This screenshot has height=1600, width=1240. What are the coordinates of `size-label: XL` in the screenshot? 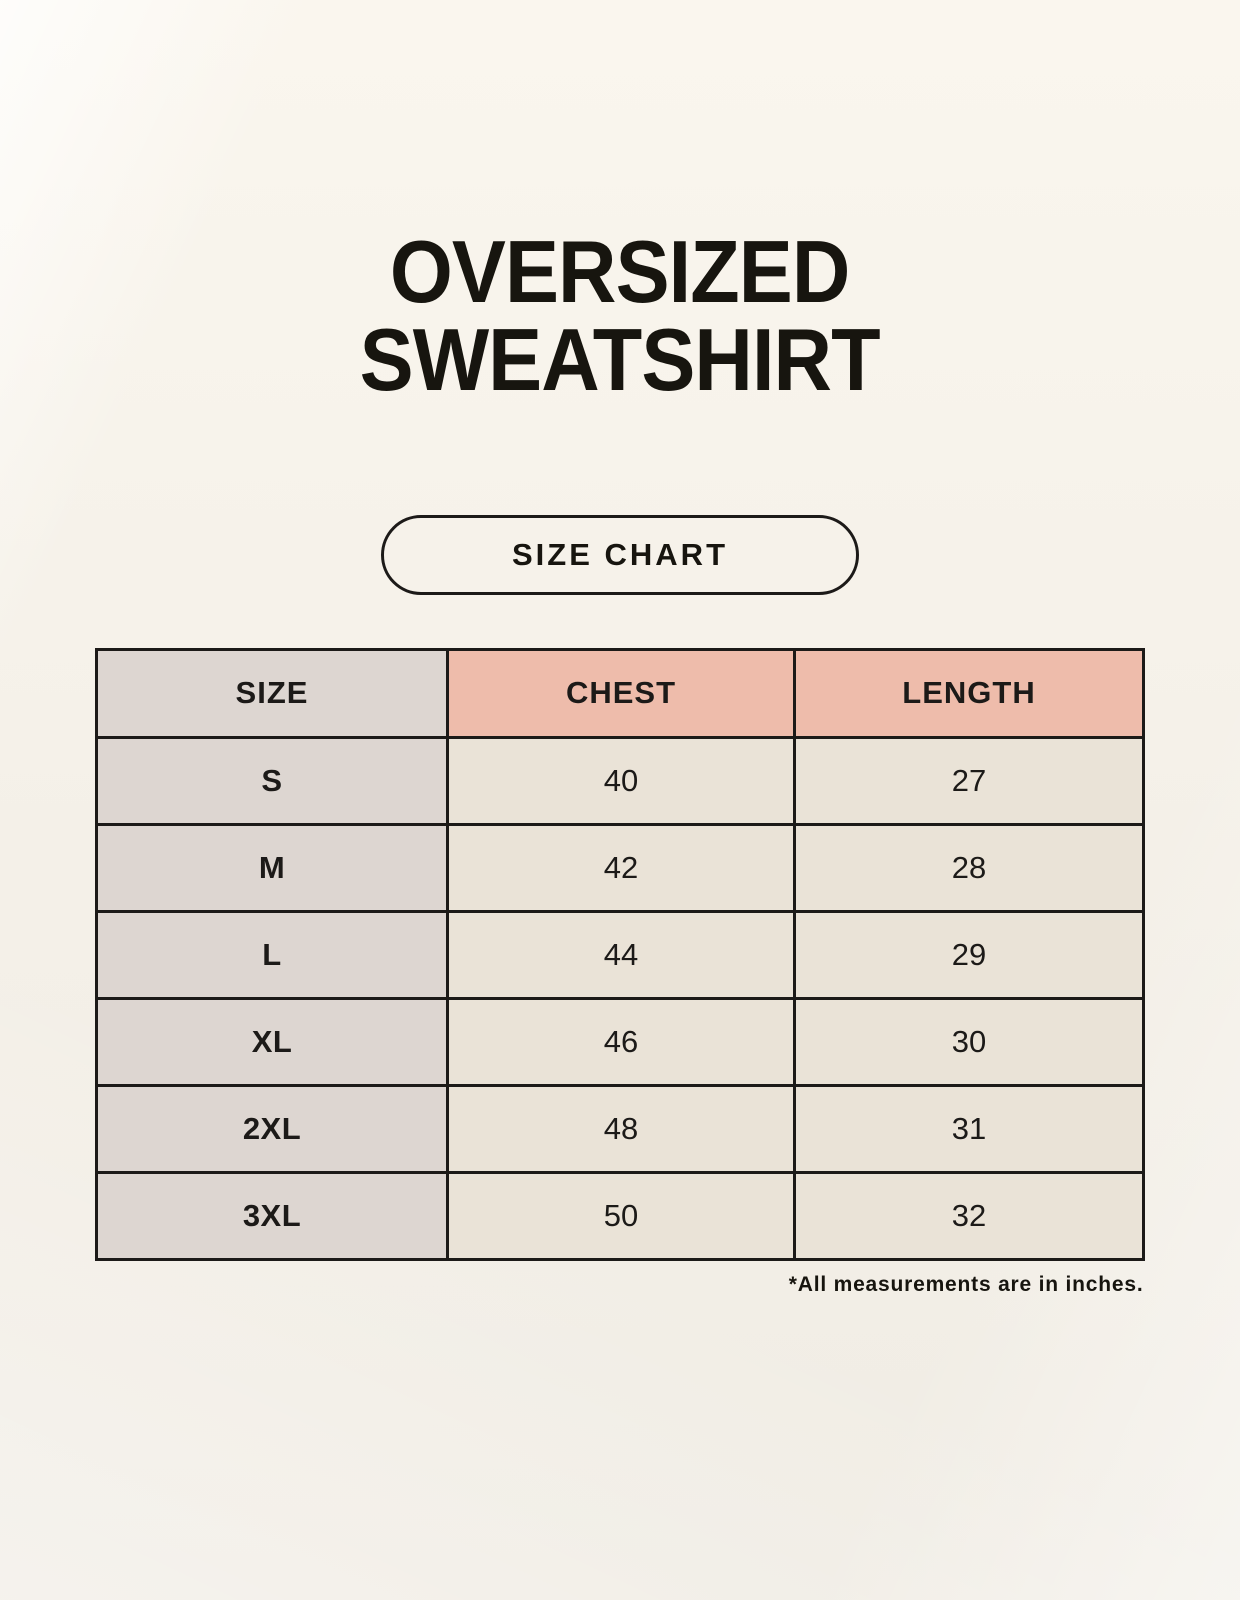 It's located at (272, 1041).